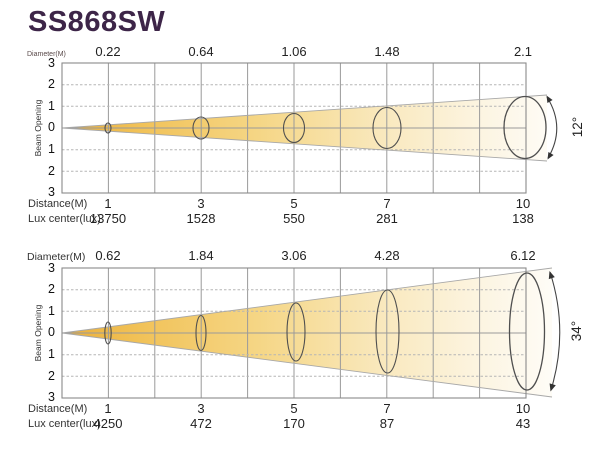  Describe the element at coordinates (201, 218) in the screenshot. I see `lux-value: 1528` at that location.